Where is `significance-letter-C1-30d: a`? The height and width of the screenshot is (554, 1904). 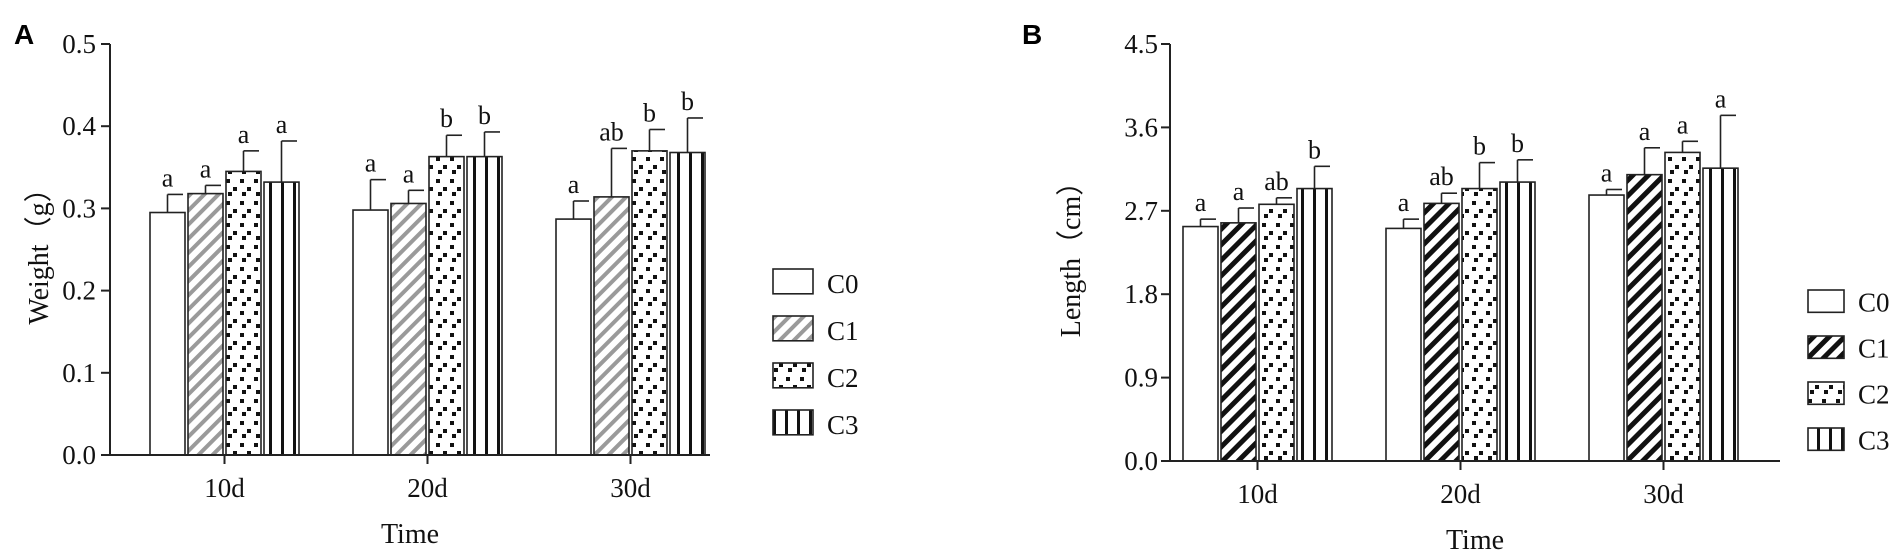 significance-letter-C1-30d: a is located at coordinates (1645, 131).